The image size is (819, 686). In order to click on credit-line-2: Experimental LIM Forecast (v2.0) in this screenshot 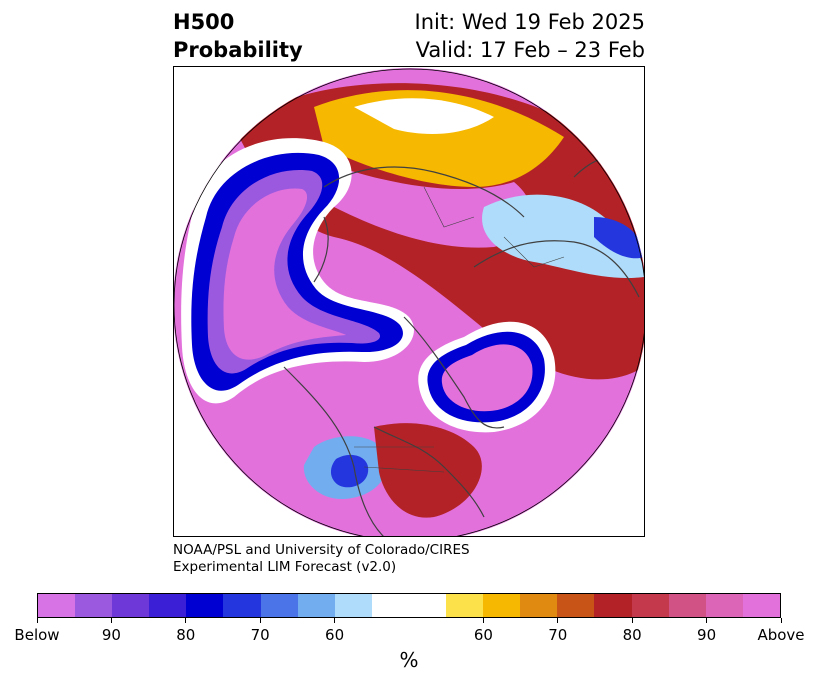, I will do `click(285, 567)`.